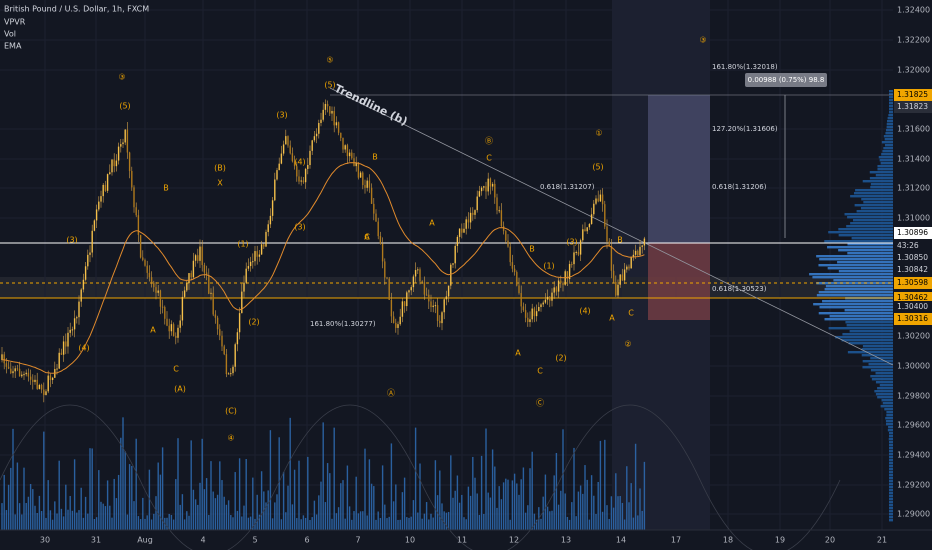  I want to click on stop-zone, so click(679, 281).